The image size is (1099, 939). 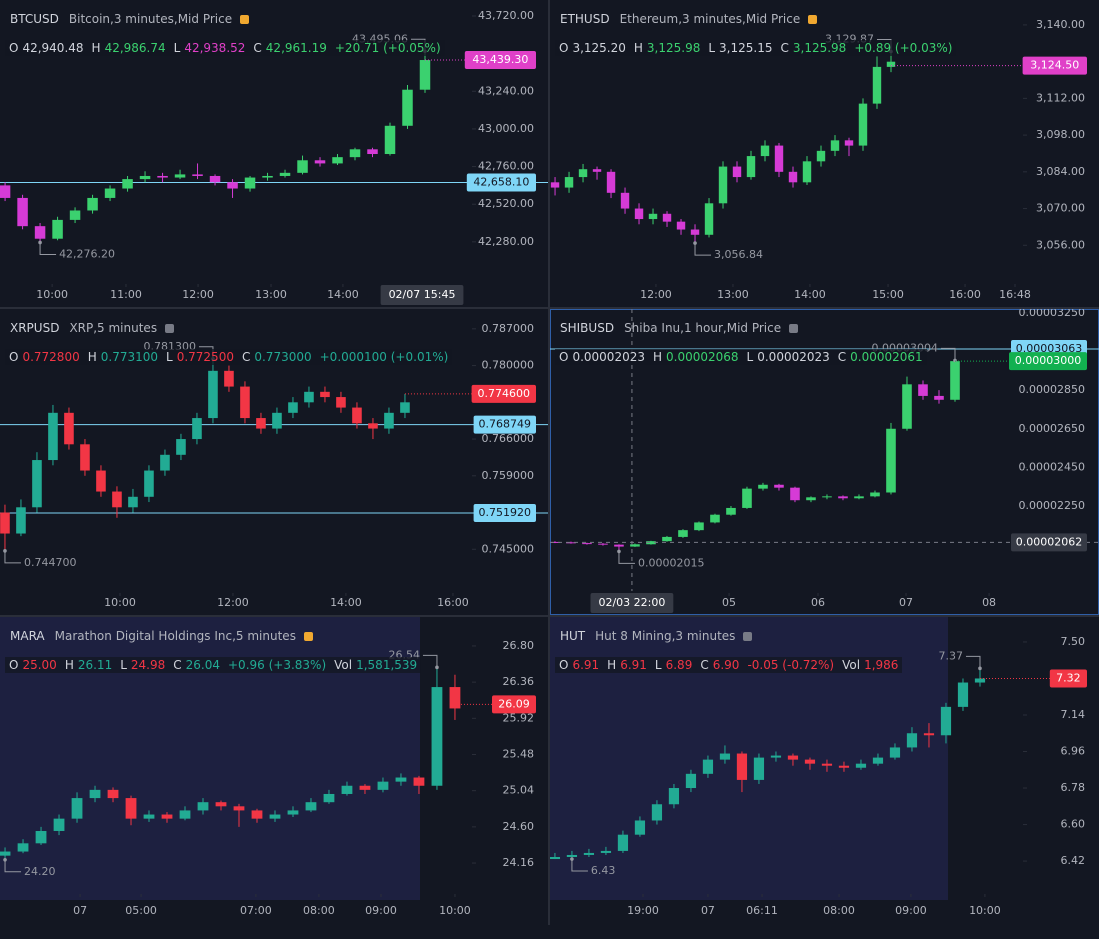 What do you see at coordinates (980, 668) in the screenshot?
I see `extreme-dot` at bounding box center [980, 668].